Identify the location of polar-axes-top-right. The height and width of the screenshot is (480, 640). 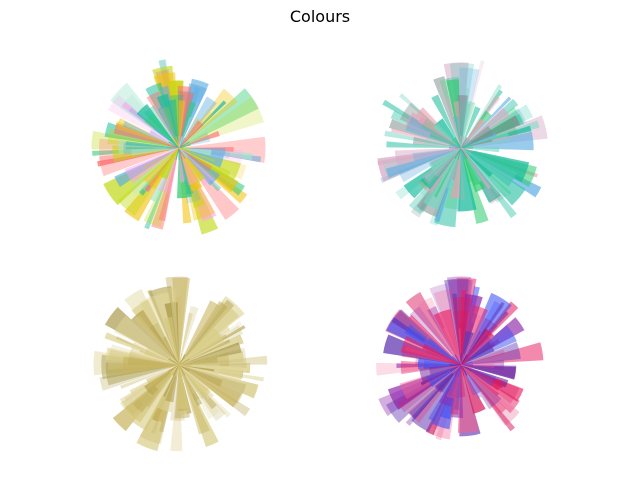
(462, 144).